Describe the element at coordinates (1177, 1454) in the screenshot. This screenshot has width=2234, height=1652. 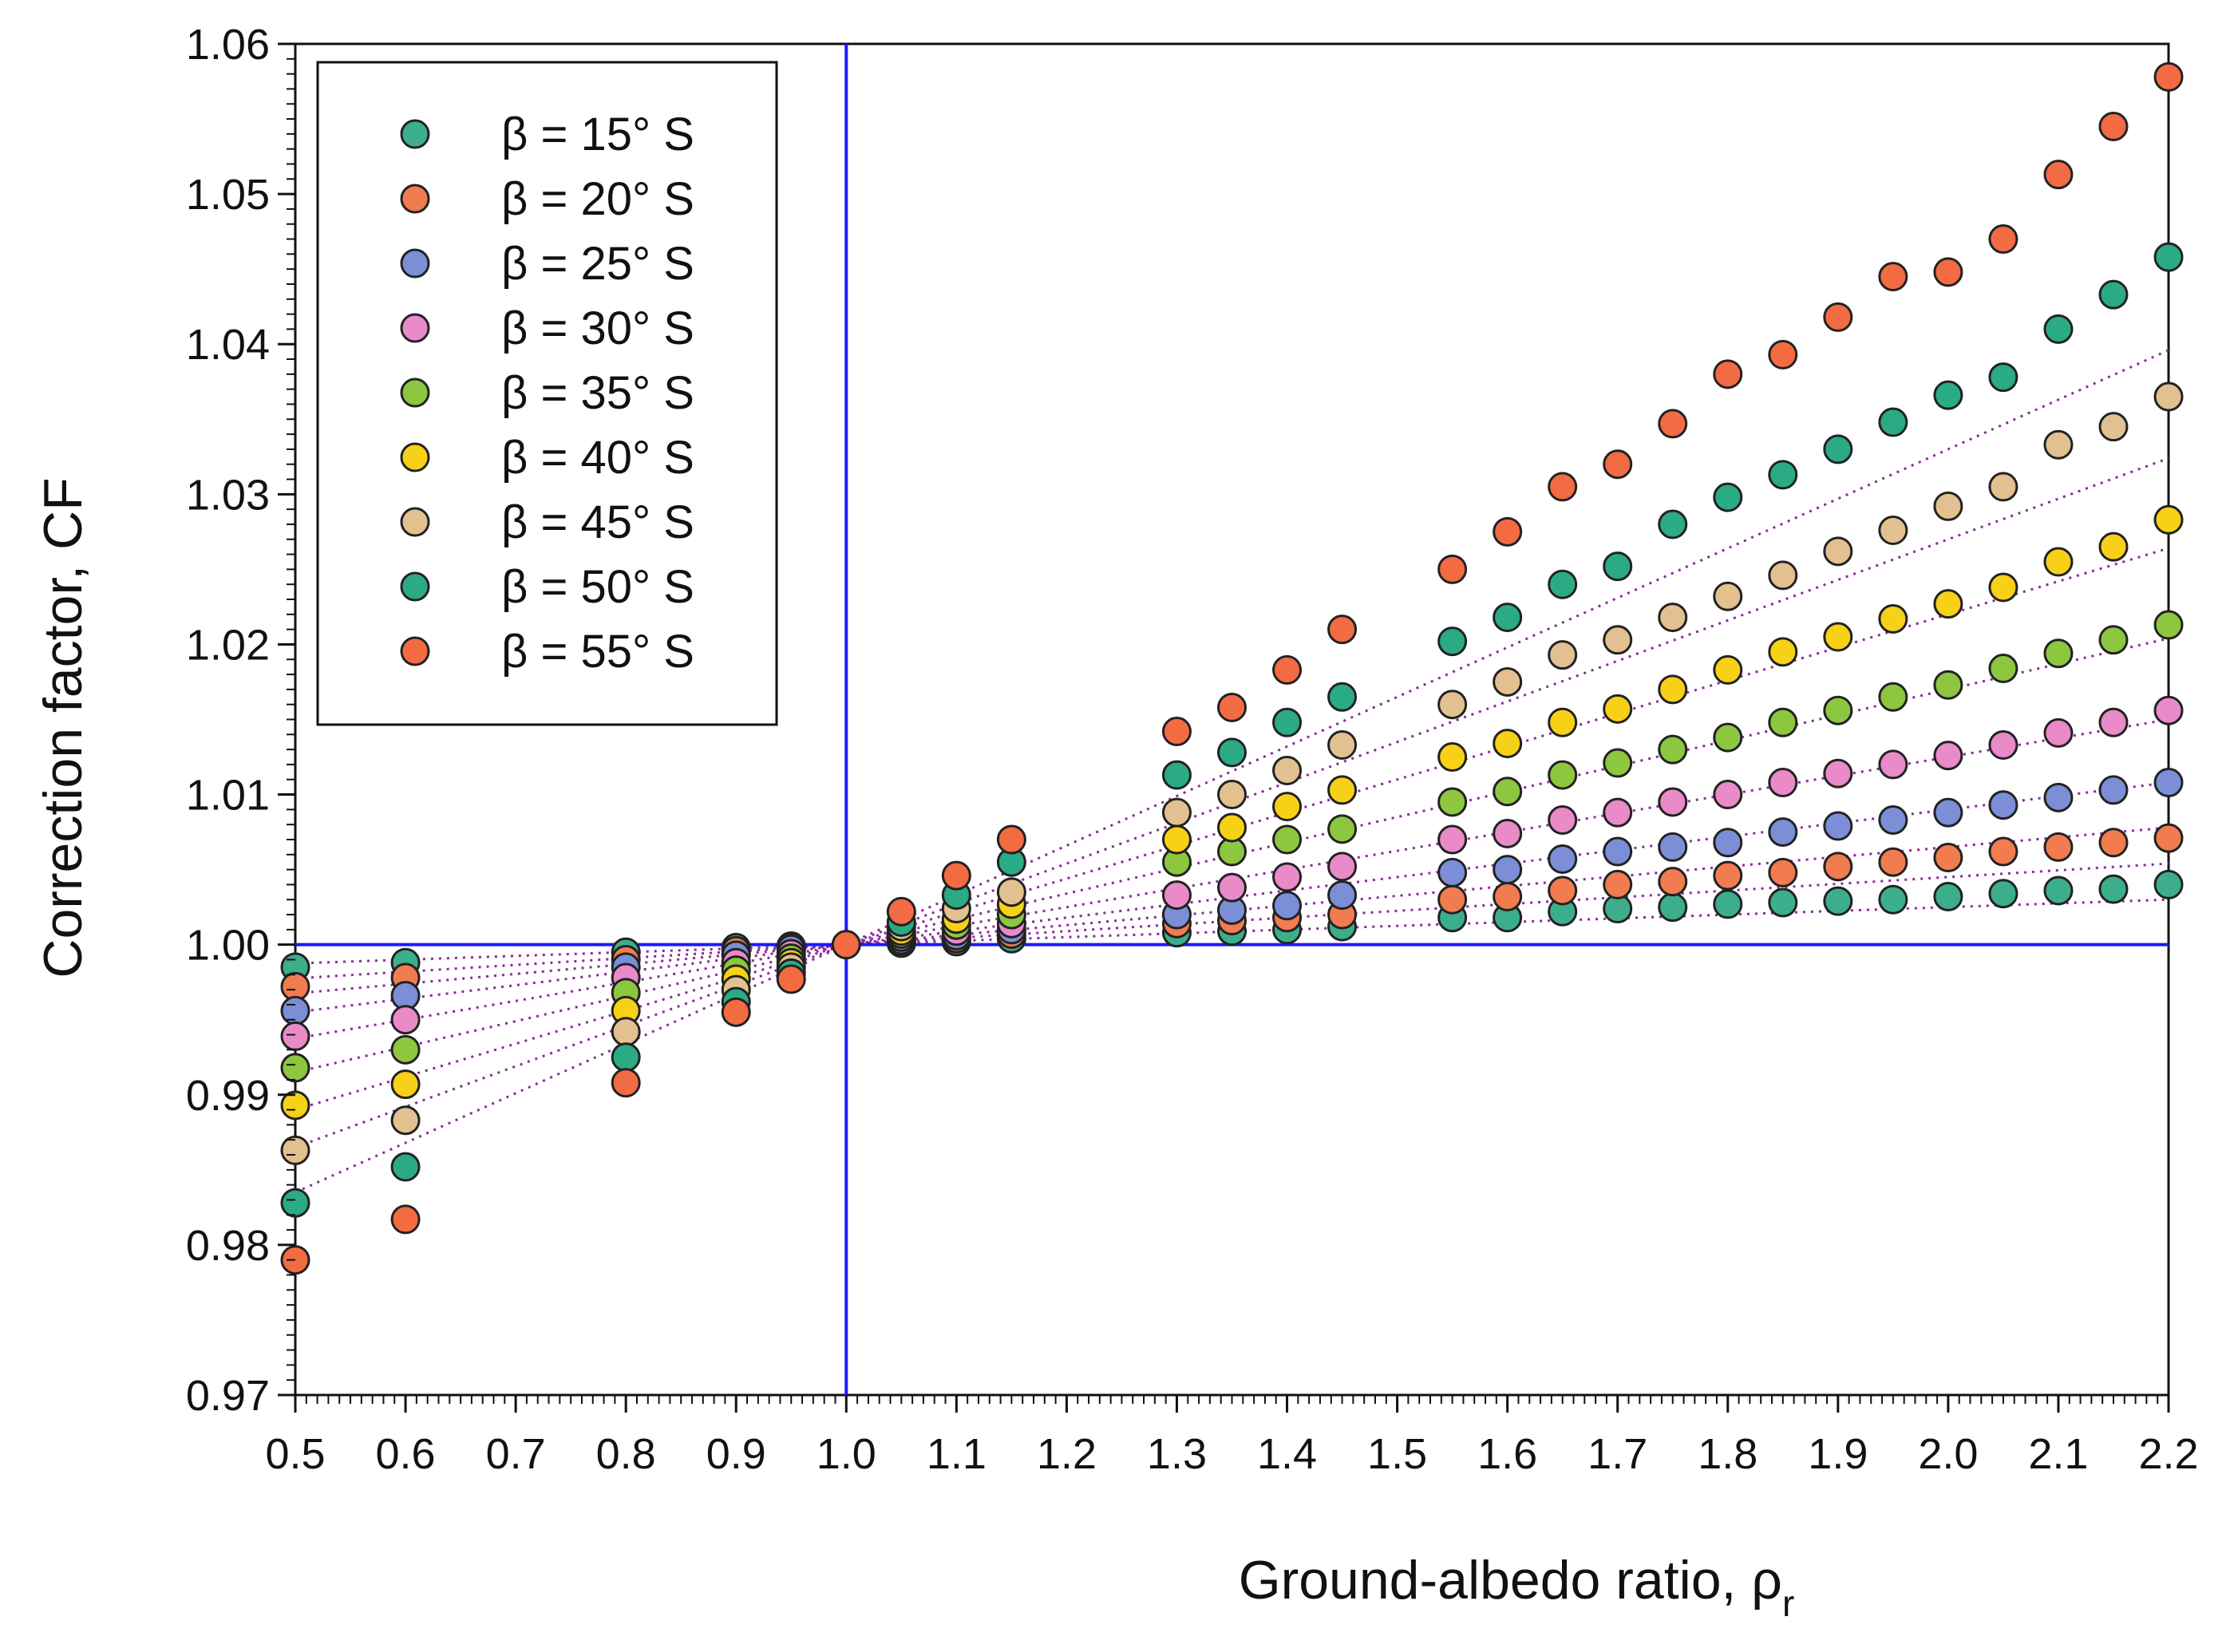
I see `x-tick-label: 1.3` at that location.